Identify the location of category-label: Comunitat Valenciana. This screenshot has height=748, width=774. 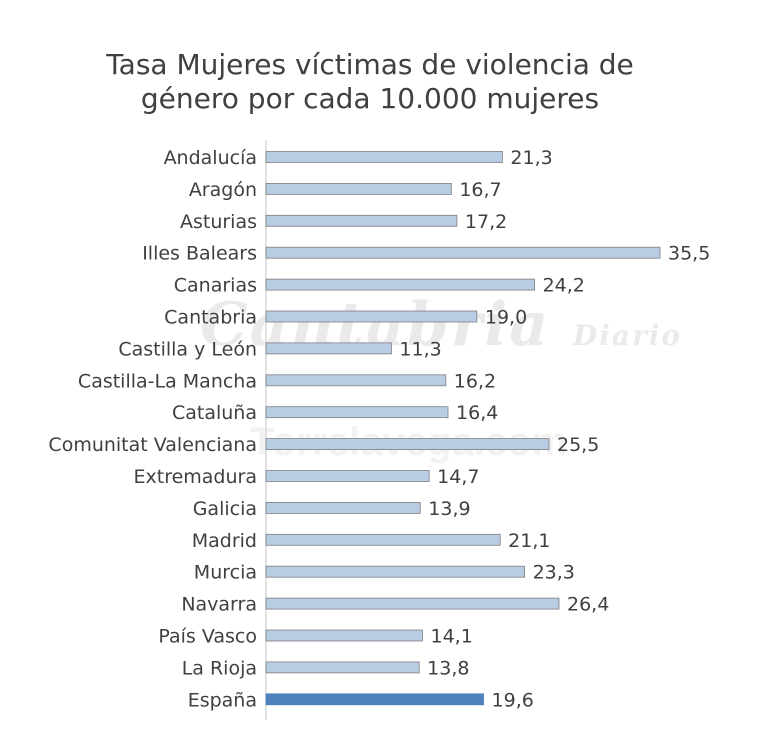
(152, 445).